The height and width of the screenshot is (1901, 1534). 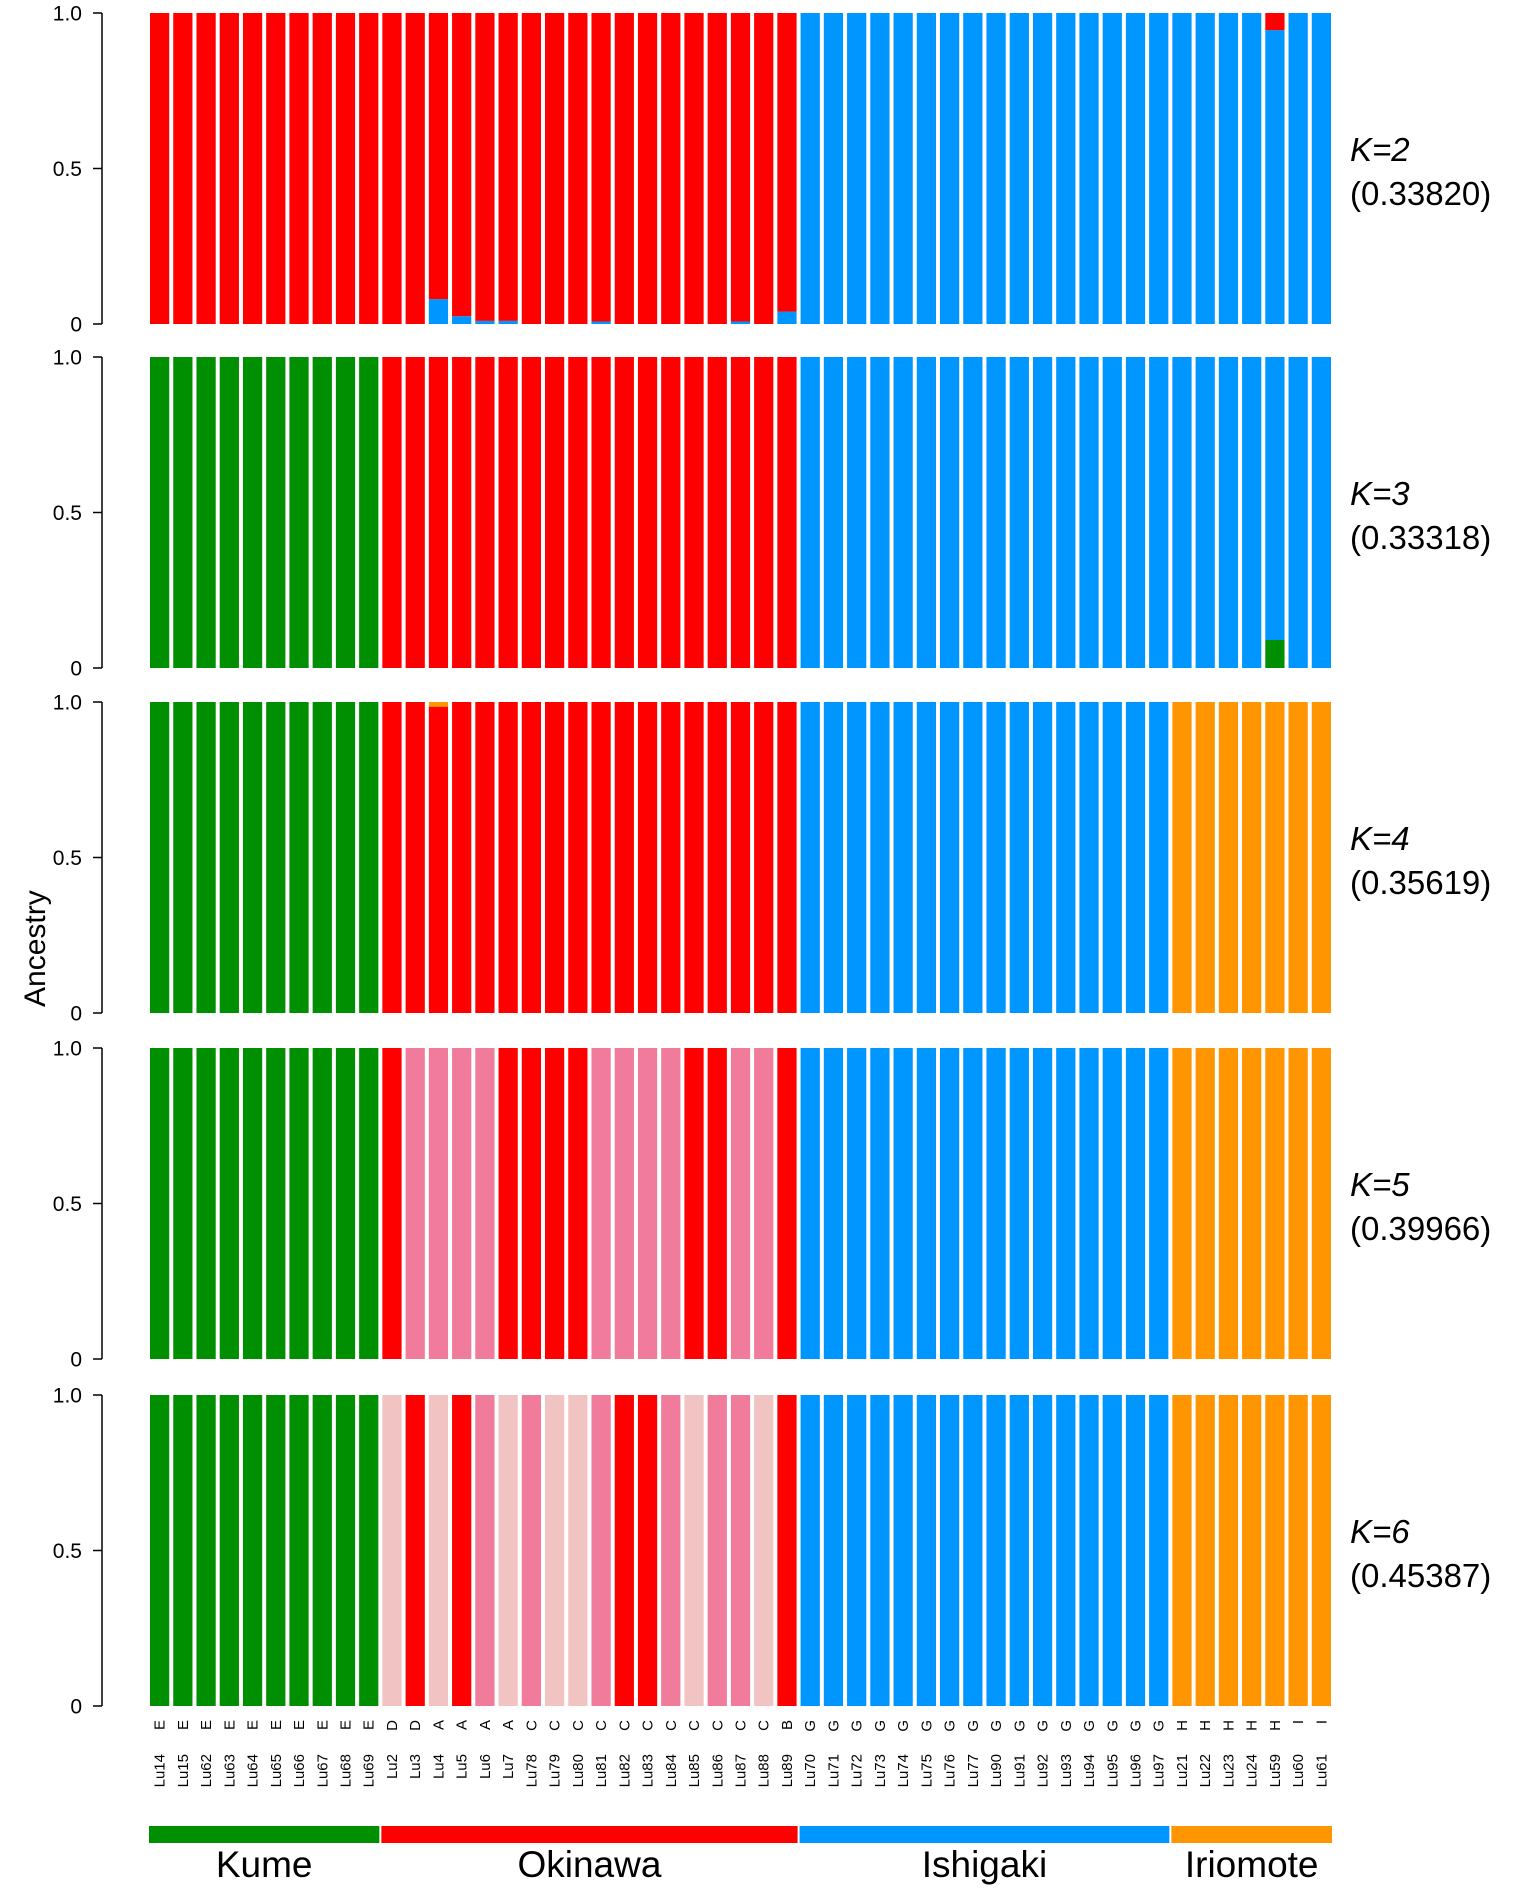 What do you see at coordinates (252, 1203) in the screenshot?
I see `bar-Lu64` at bounding box center [252, 1203].